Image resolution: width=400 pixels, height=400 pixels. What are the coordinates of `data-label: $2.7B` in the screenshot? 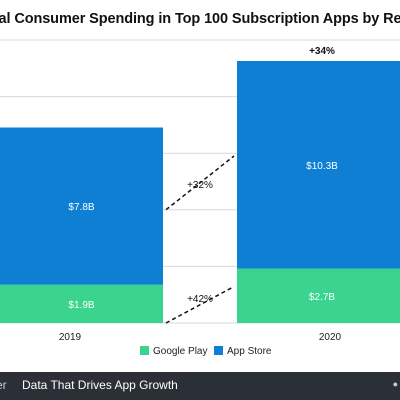 It's located at (322, 297).